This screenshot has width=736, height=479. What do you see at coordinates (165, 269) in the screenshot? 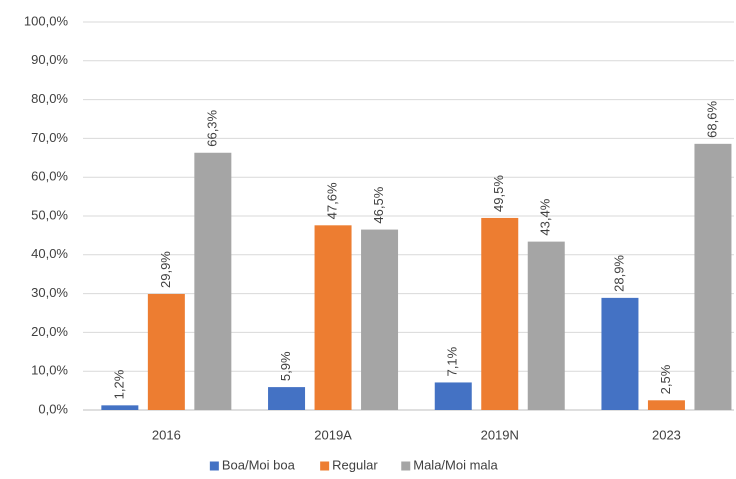
I see `data-label: 29,9%` at bounding box center [165, 269].